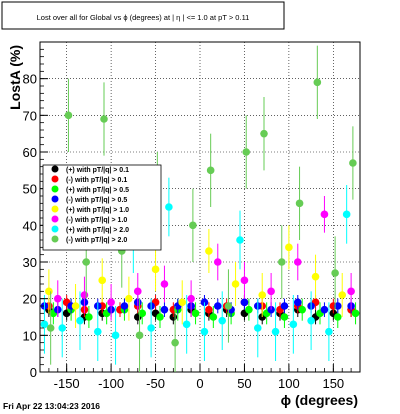 The image size is (400, 414). What do you see at coordinates (199, 383) in the screenshot?
I see `x-tick-label: 0` at bounding box center [199, 383].